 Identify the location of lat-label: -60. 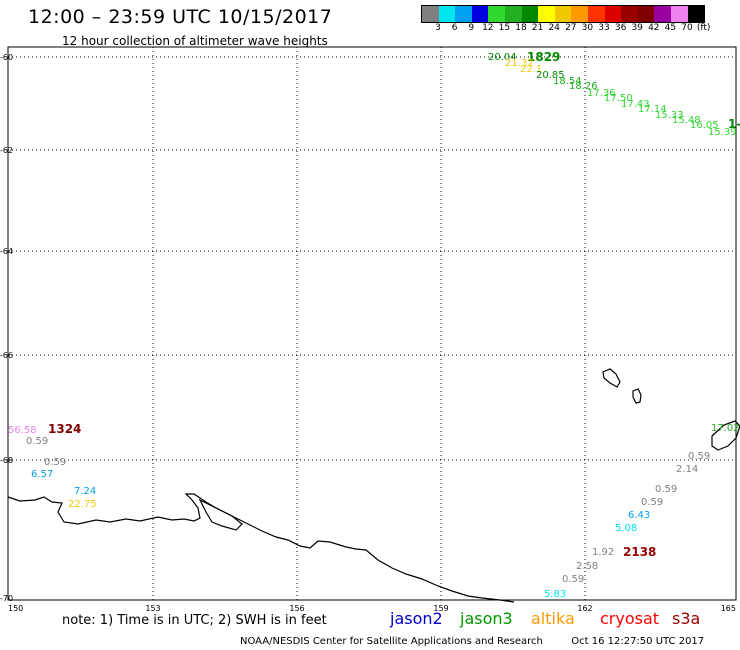
(6, 57).